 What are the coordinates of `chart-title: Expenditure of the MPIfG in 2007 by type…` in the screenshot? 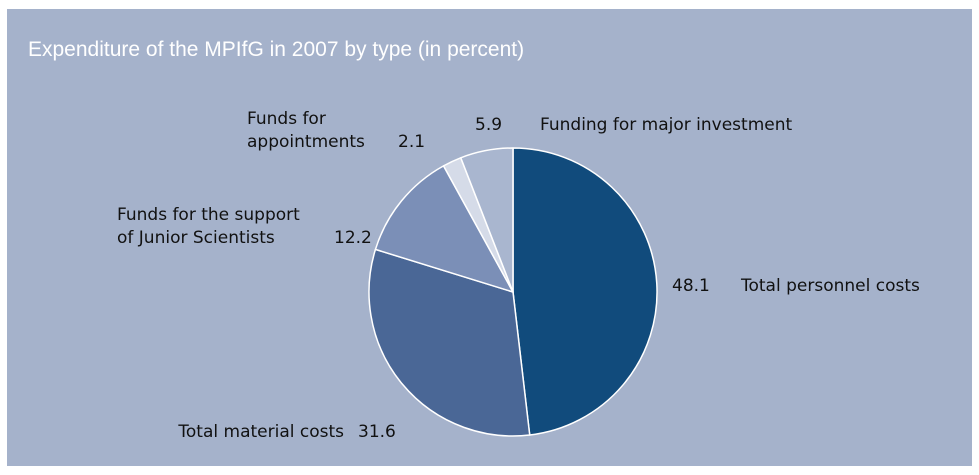 It's located at (276, 49).